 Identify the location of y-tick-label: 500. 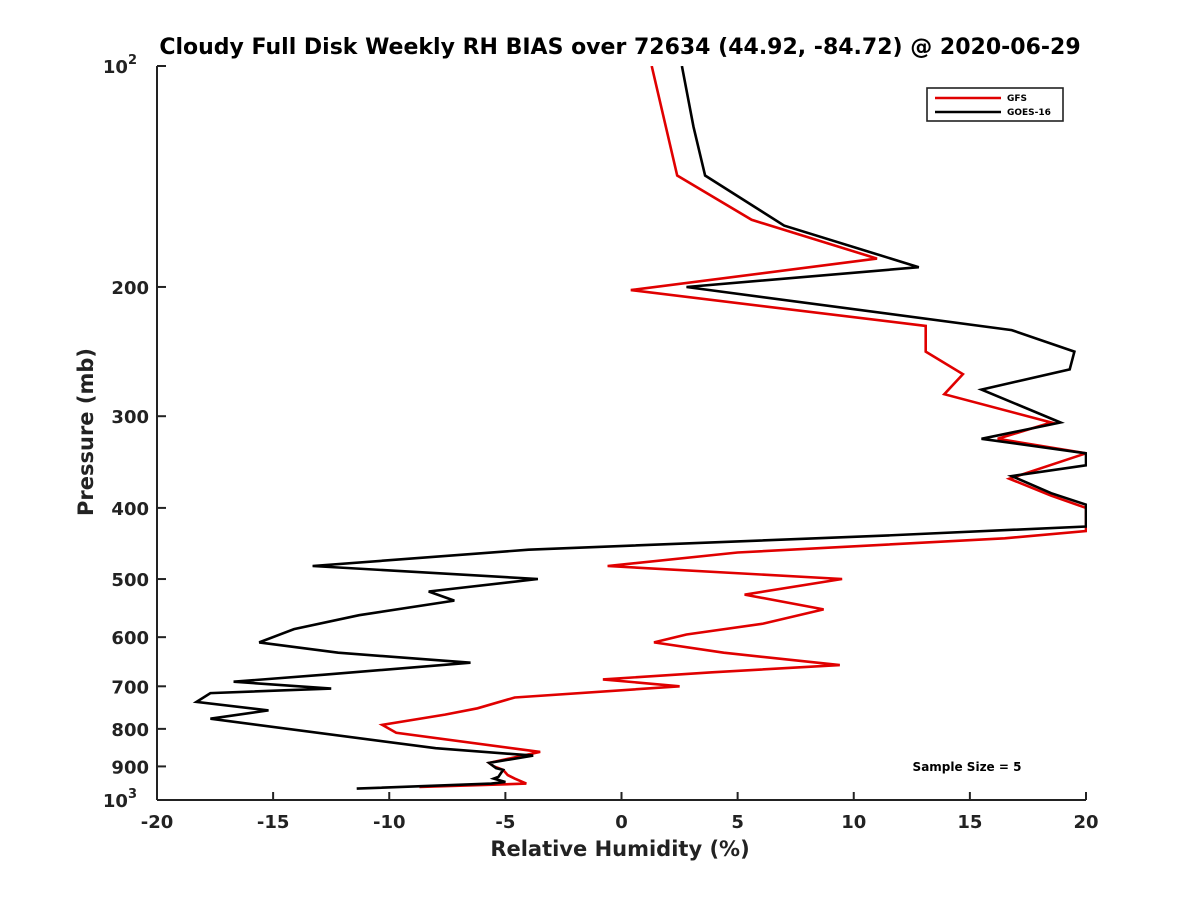
(130, 580).